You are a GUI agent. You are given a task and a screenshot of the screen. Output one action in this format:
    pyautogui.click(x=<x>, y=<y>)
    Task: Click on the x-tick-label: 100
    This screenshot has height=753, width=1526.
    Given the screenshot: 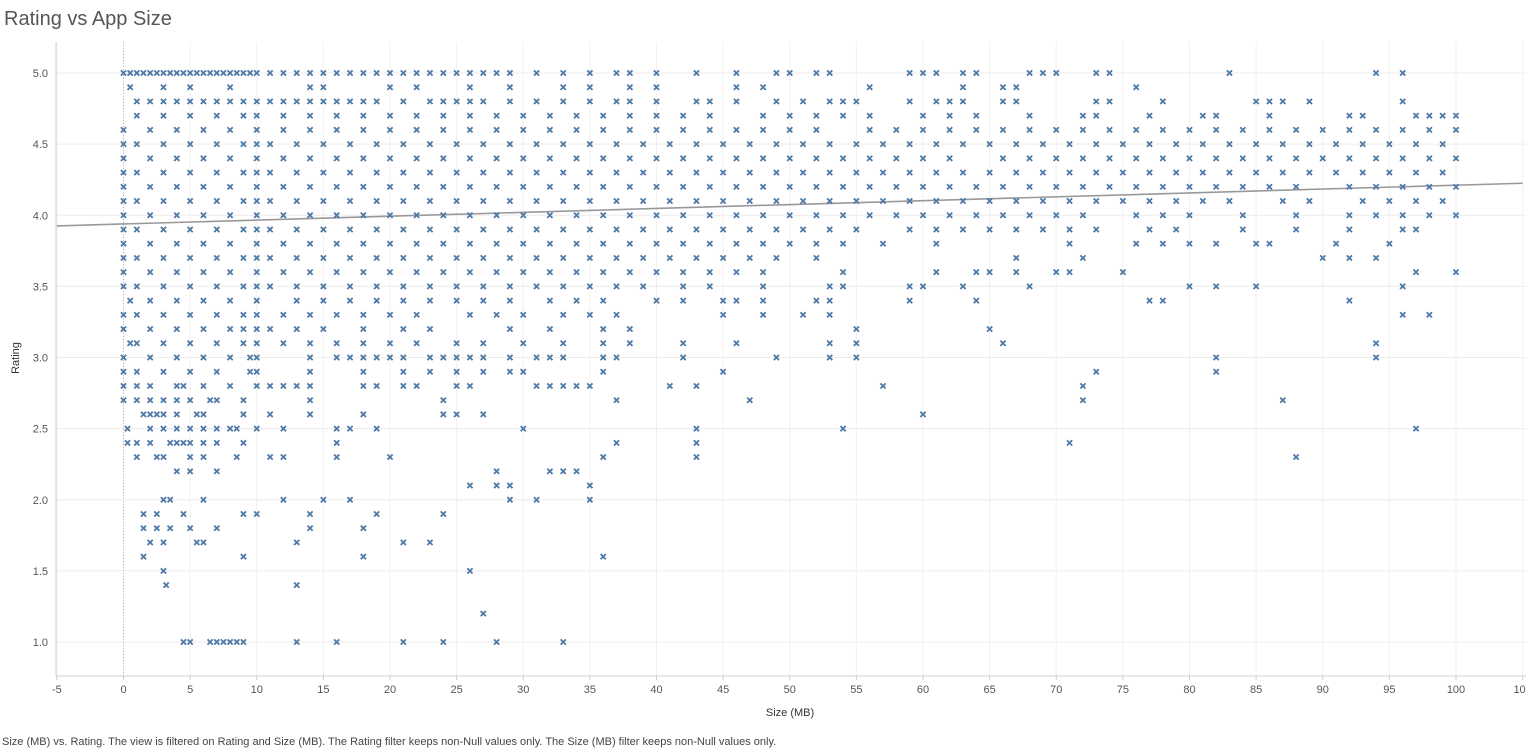 What is the action you would take?
    pyautogui.click(x=1456, y=690)
    